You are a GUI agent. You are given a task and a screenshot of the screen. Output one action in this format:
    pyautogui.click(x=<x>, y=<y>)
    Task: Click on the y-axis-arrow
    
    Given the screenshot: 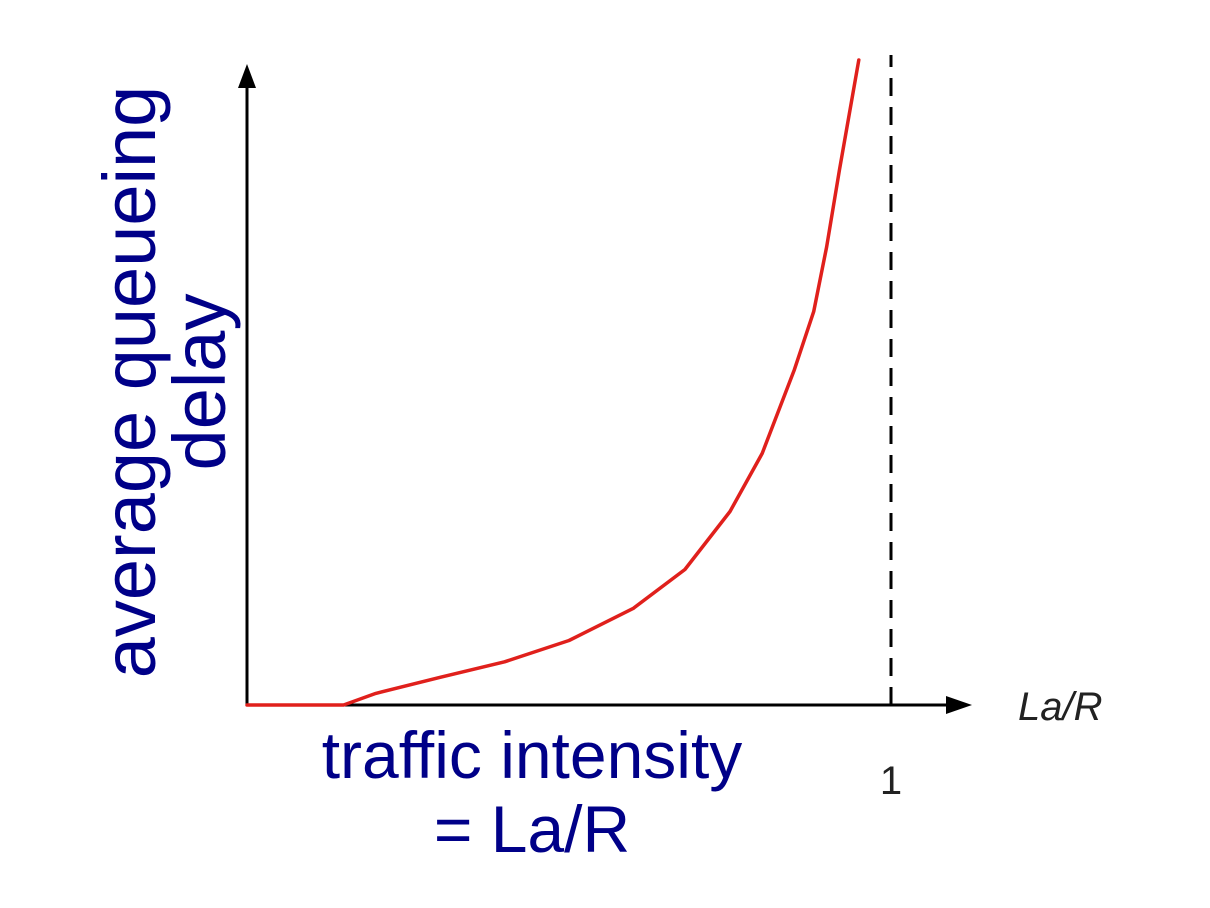 What is the action you would take?
    pyautogui.click(x=247, y=76)
    